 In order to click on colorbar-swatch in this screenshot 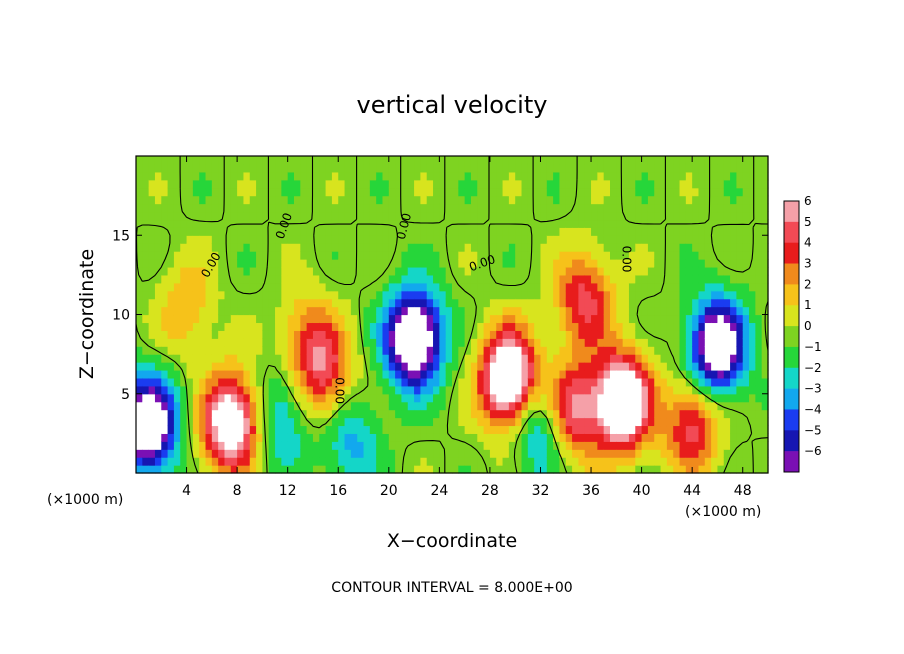, I will do `click(791, 462)`.